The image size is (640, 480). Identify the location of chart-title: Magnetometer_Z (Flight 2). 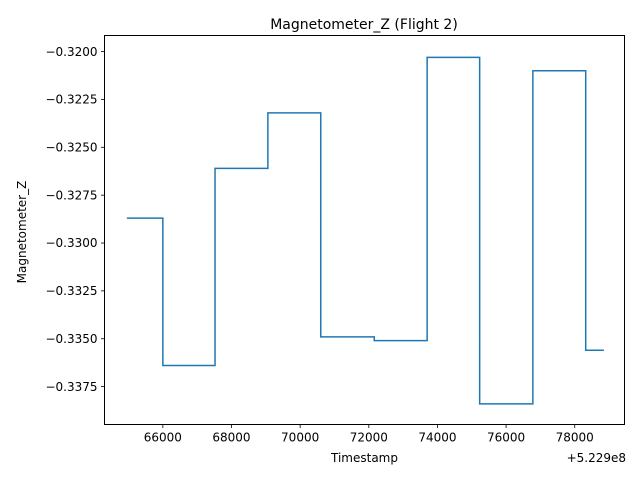
(364, 25).